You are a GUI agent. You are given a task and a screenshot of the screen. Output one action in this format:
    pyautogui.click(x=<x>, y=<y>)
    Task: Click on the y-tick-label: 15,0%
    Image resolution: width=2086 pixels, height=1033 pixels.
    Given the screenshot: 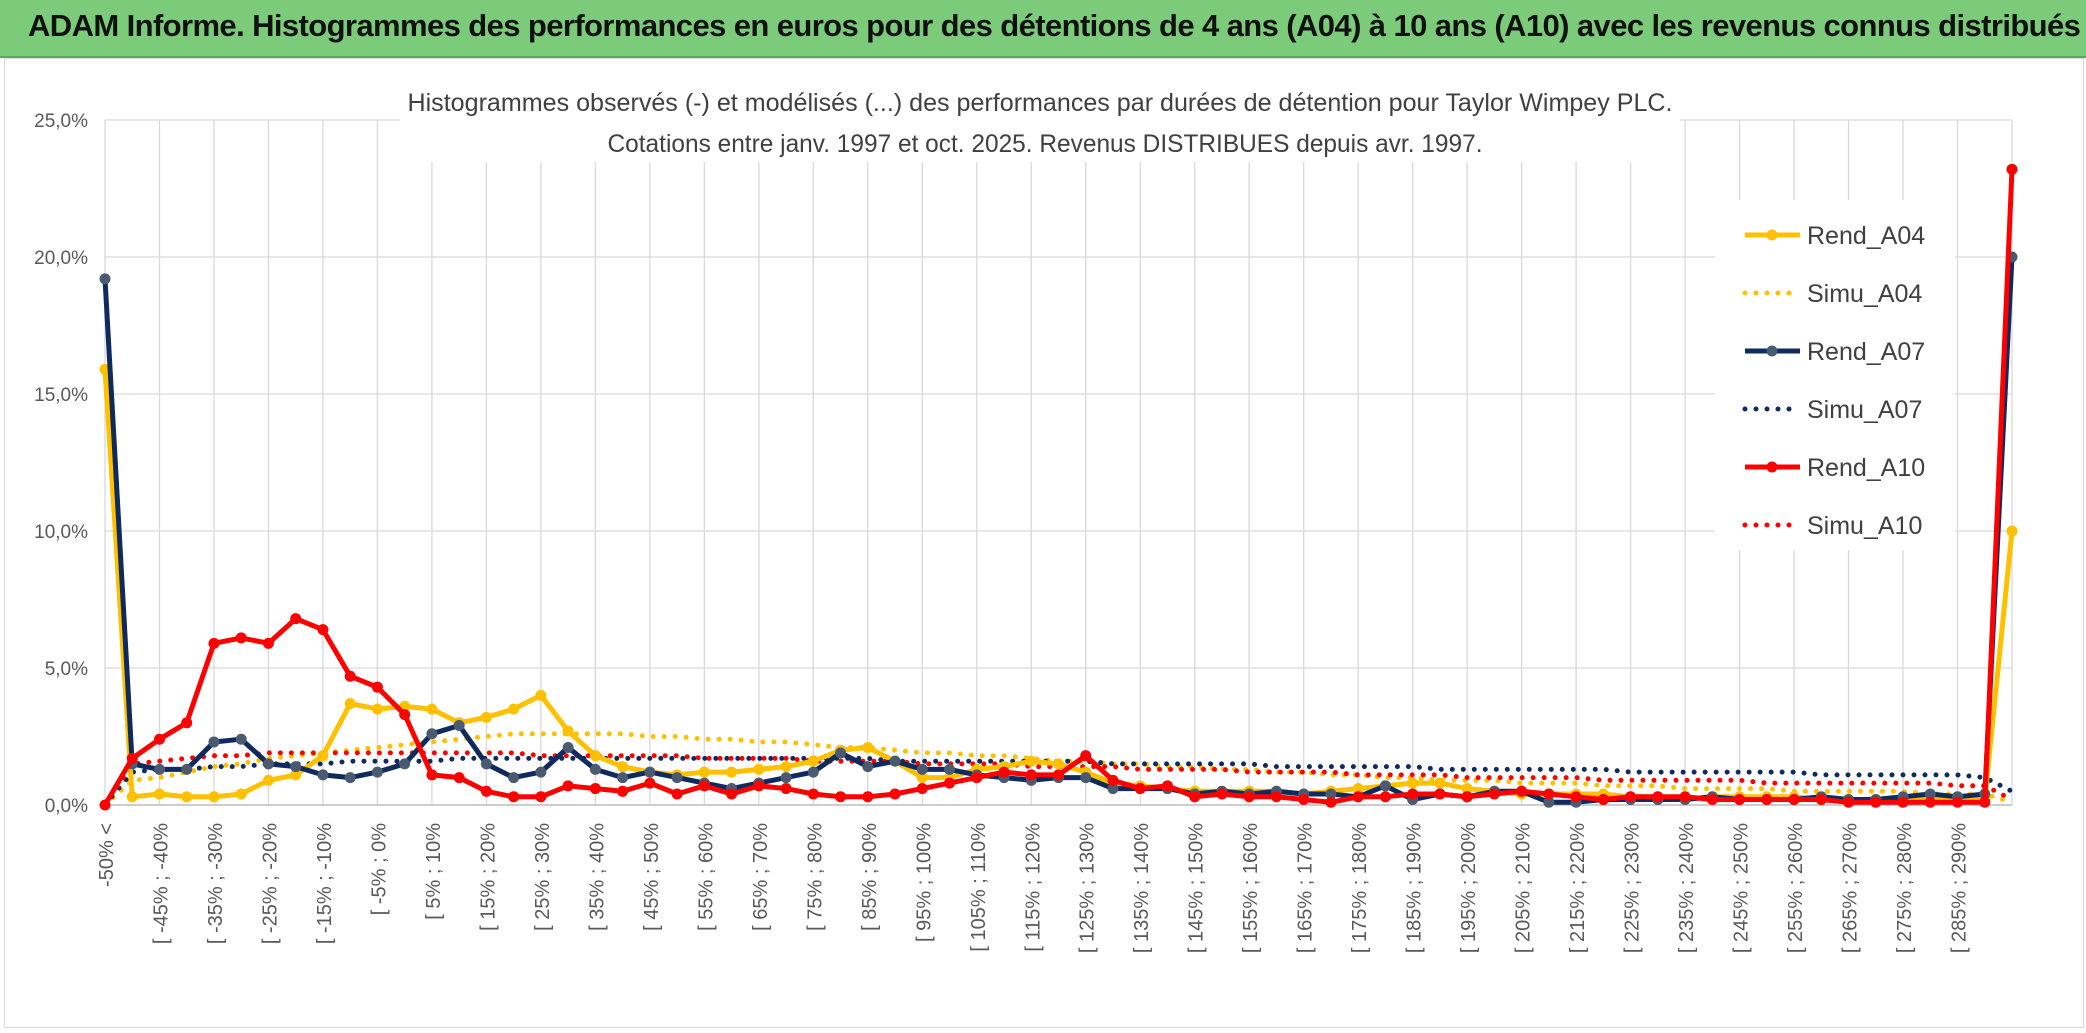 What is the action you would take?
    pyautogui.click(x=61, y=395)
    